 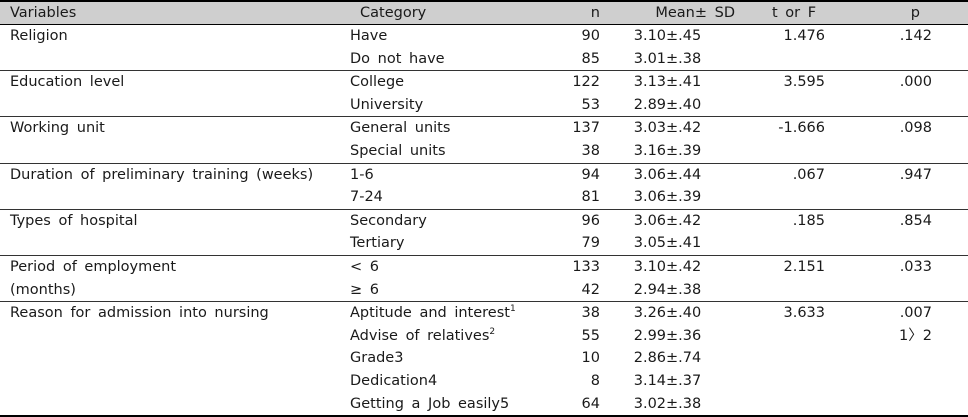 I want to click on n-cell: 133, so click(x=580, y=266).